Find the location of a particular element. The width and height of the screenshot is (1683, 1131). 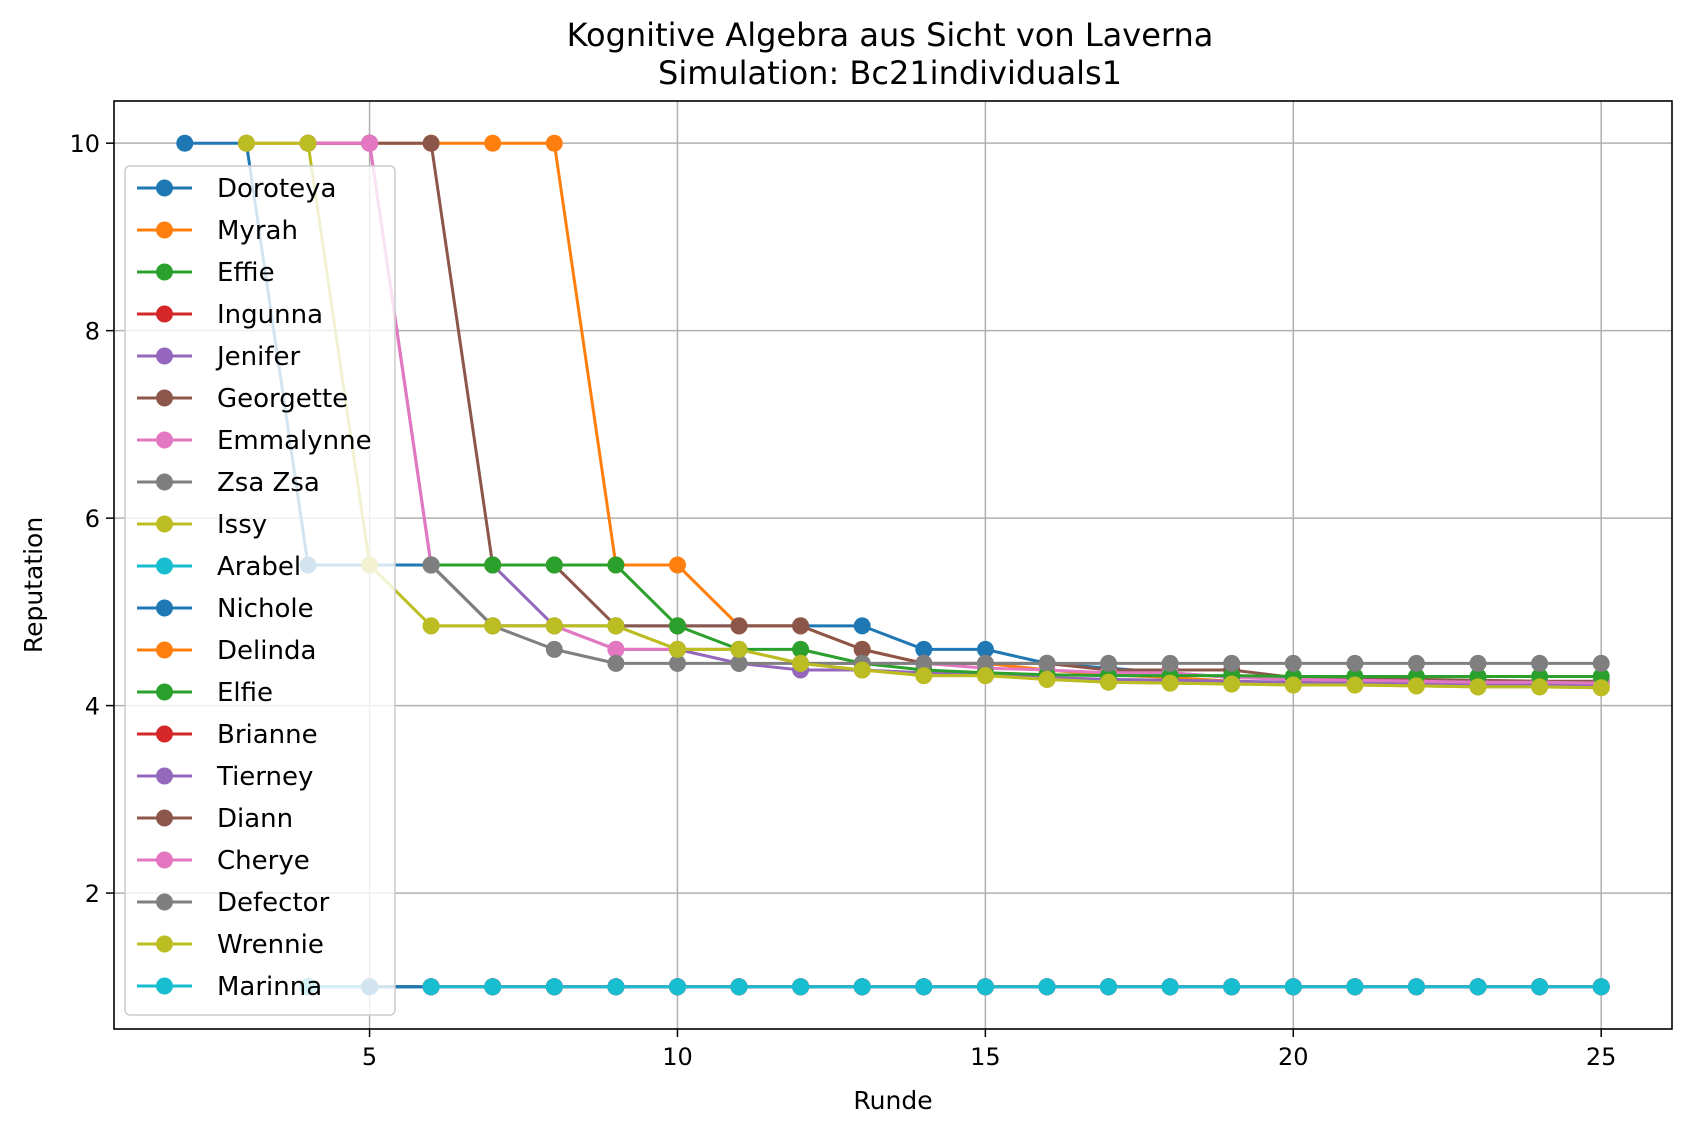

legend-item: Tierney is located at coordinates (225, 777).